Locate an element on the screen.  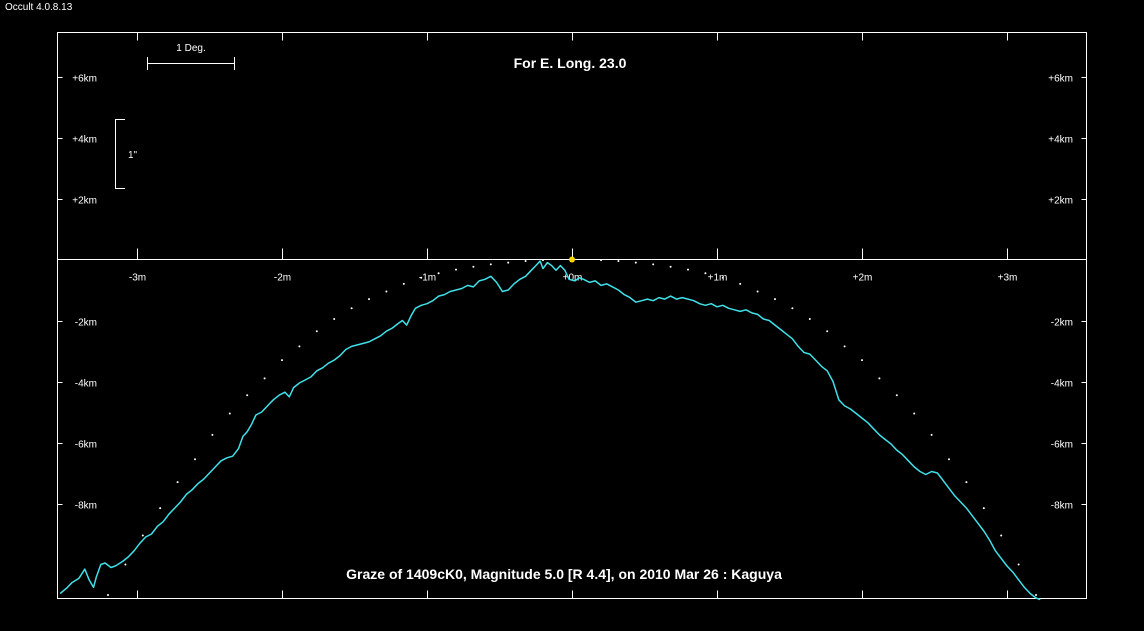
x-tick-labels: -3m -2m -1m +0m +1m +2m +3m is located at coordinates (573, 278).